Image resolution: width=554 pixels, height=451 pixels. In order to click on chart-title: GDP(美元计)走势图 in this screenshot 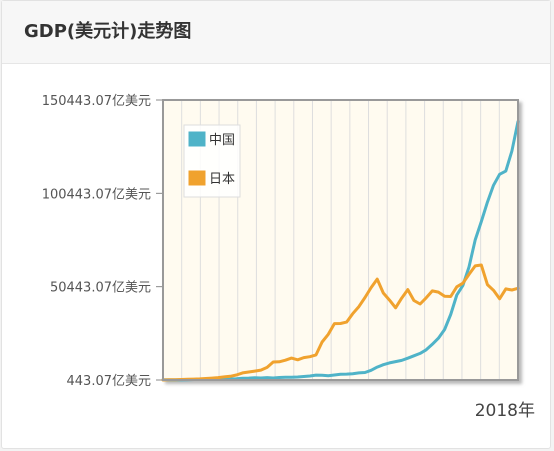, I will do `click(108, 31)`.